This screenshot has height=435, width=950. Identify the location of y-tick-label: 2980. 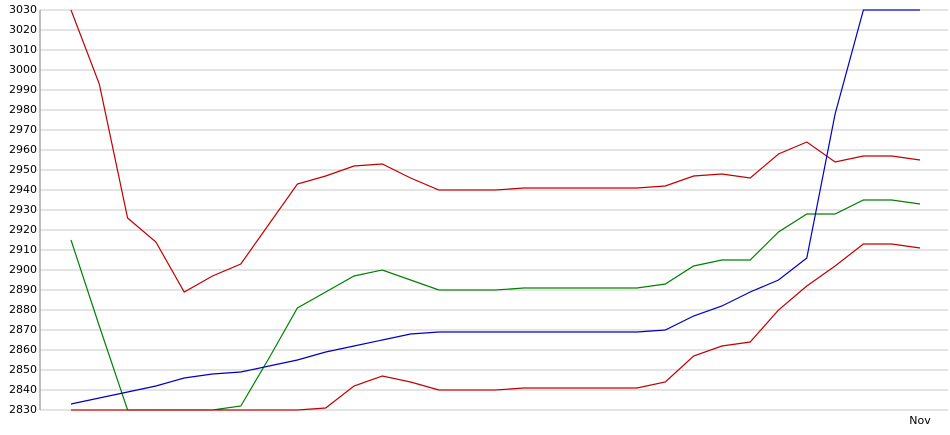
(23, 109).